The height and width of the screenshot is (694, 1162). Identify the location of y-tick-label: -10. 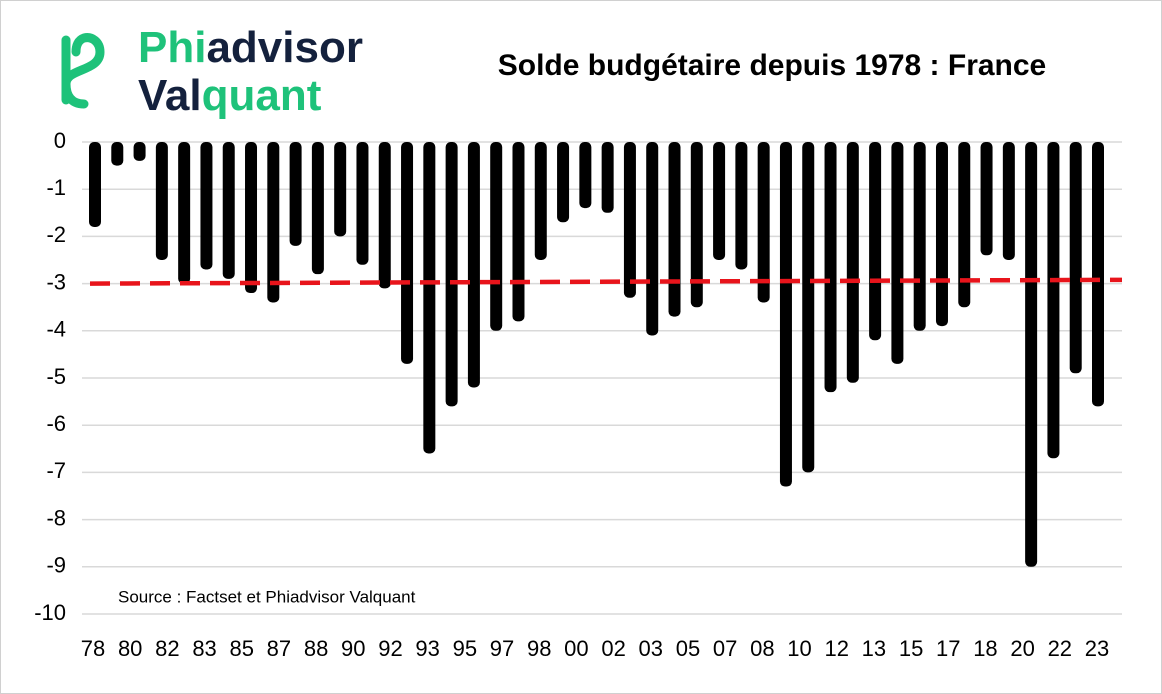
(50, 612).